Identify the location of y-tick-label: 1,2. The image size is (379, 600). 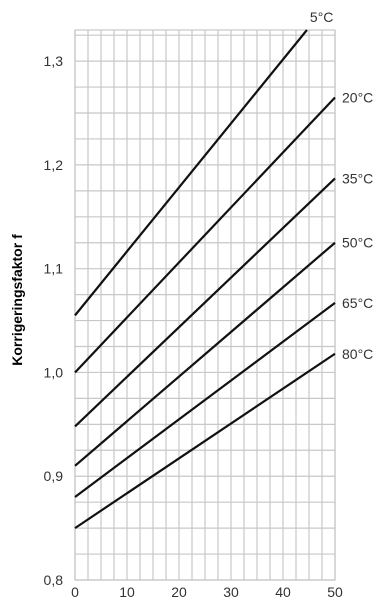
(54, 165).